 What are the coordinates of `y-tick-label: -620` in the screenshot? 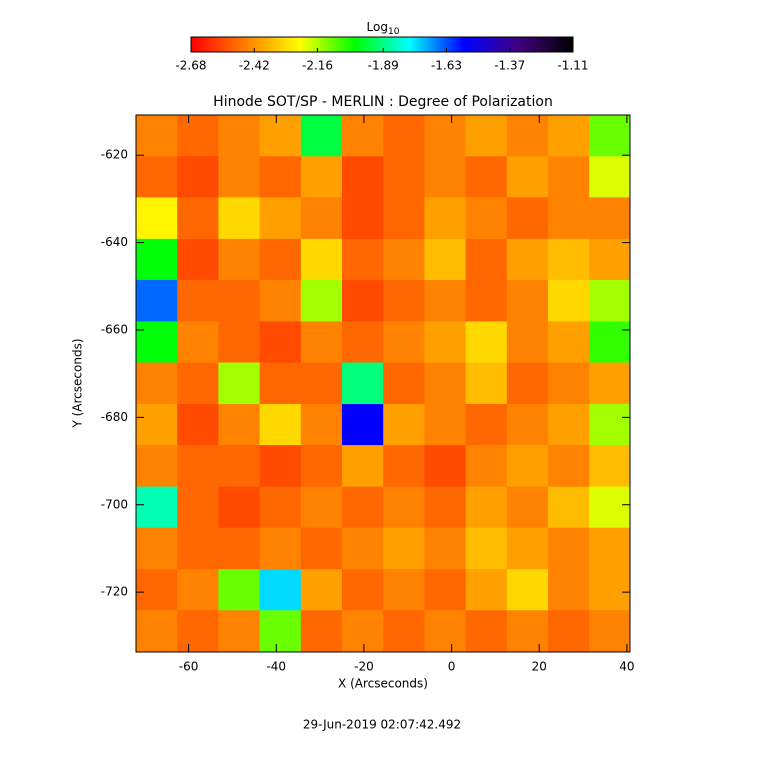 It's located at (114, 155).